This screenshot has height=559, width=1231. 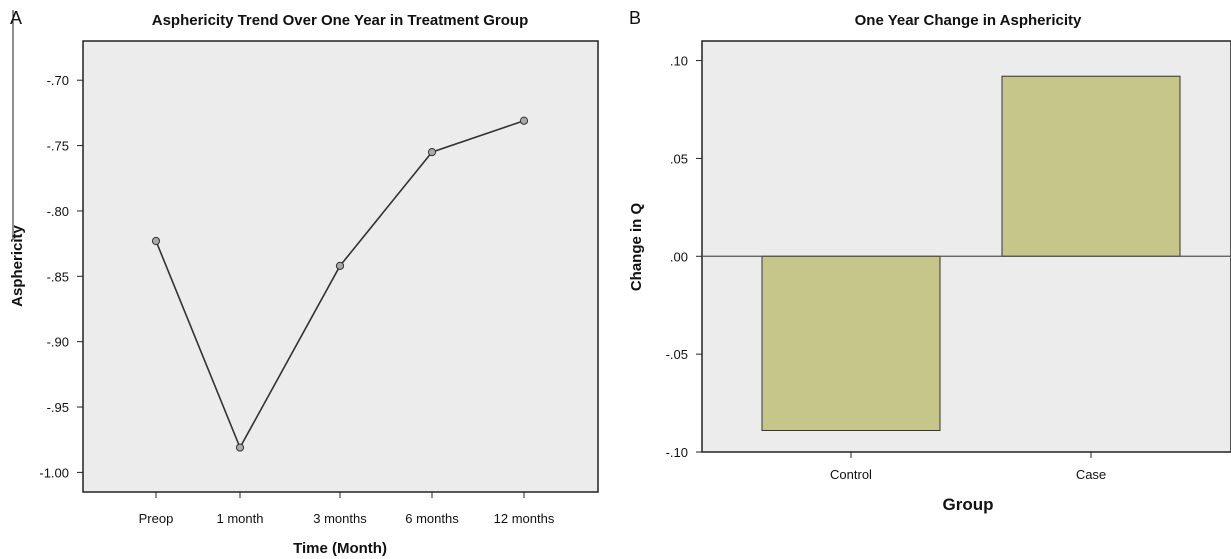 What do you see at coordinates (968, 504) in the screenshot?
I see `panel-b-x-axis-label: Group` at bounding box center [968, 504].